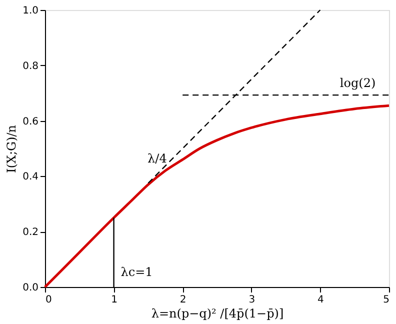  Describe the element at coordinates (30, 122) in the screenshot. I see `y-tick-label: 0.6` at that location.